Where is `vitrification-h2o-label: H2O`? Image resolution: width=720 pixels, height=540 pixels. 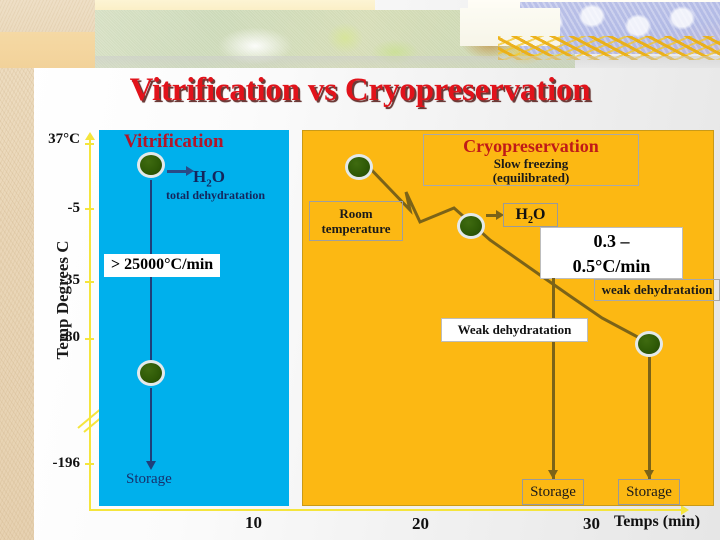
vitrification-h2o-label: H2O is located at coordinates (209, 178).